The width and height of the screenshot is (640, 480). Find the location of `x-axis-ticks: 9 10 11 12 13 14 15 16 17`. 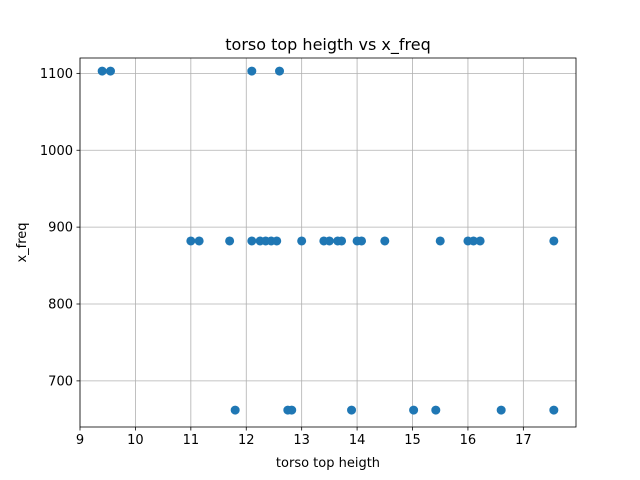

x-axis-ticks: 9 10 11 12 13 14 15 16 17 is located at coordinates (304, 437).